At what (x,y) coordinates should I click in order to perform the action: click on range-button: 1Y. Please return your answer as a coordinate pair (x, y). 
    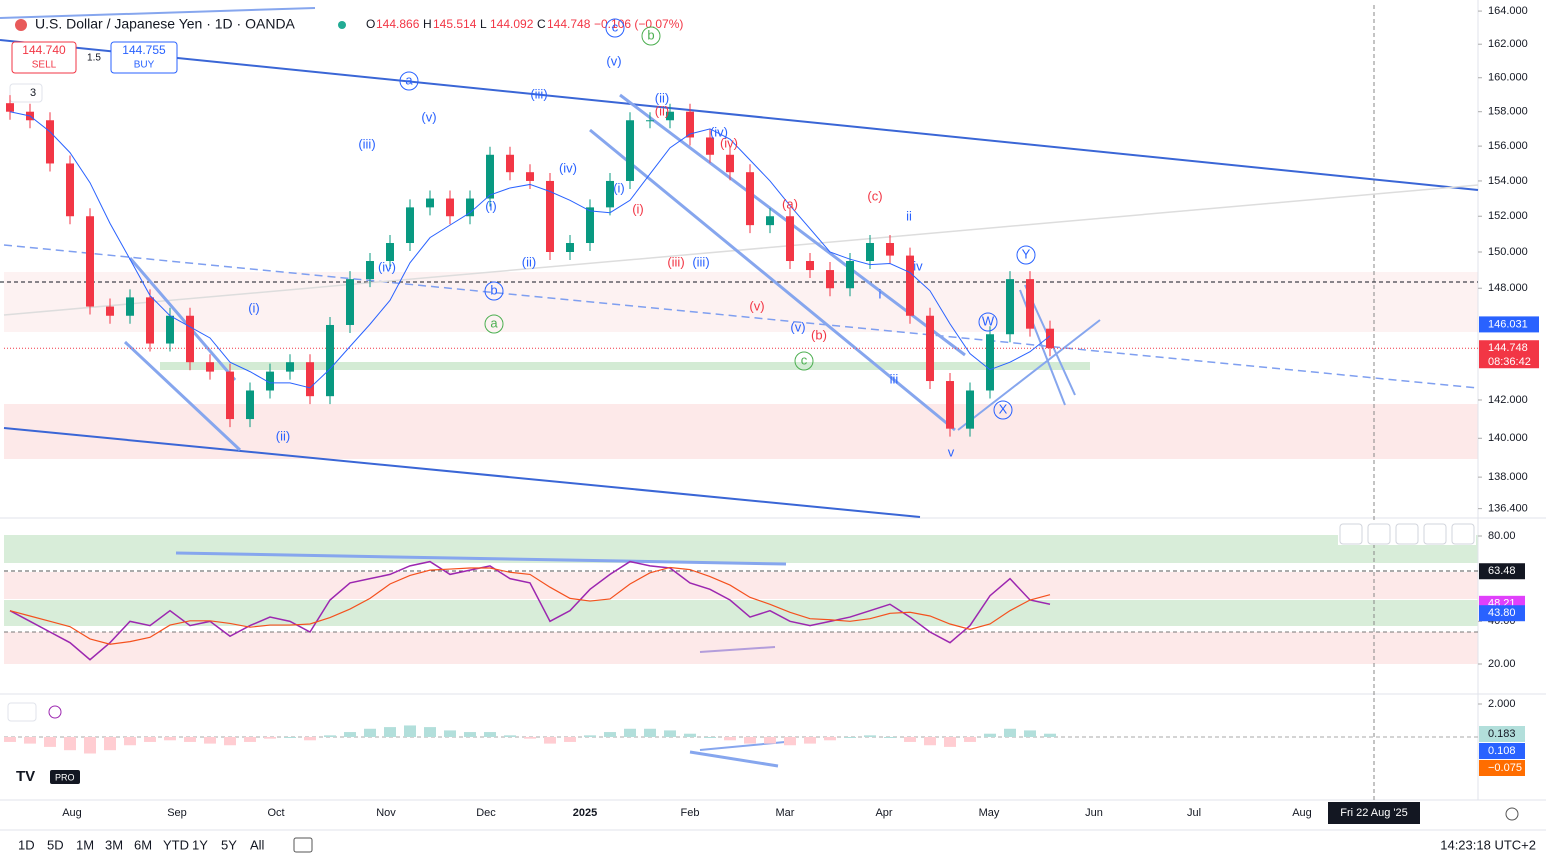
    Looking at the image, I should click on (200, 844).